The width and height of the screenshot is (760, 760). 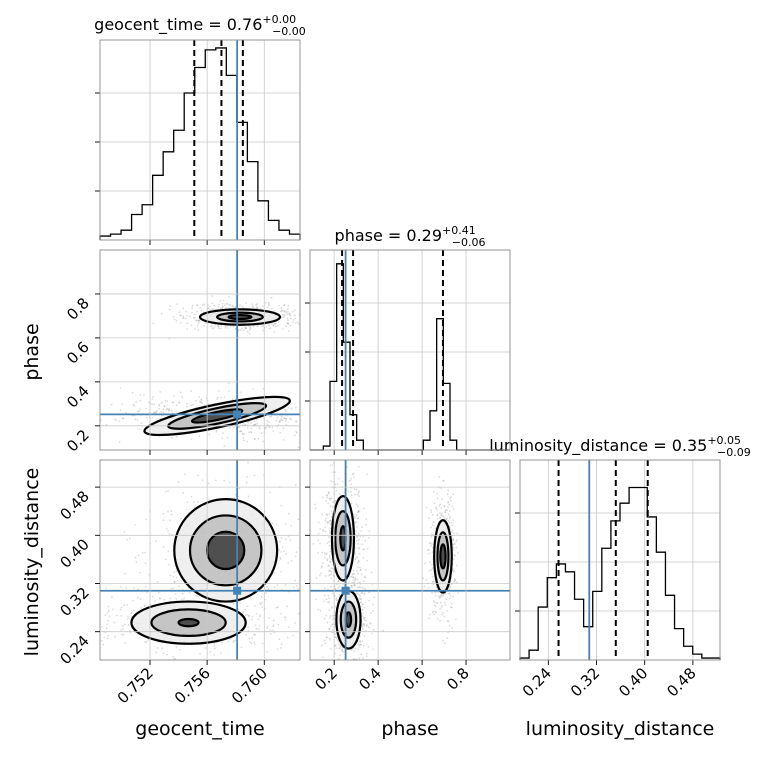 What do you see at coordinates (237, 590) in the screenshot?
I see `truth-marker` at bounding box center [237, 590].